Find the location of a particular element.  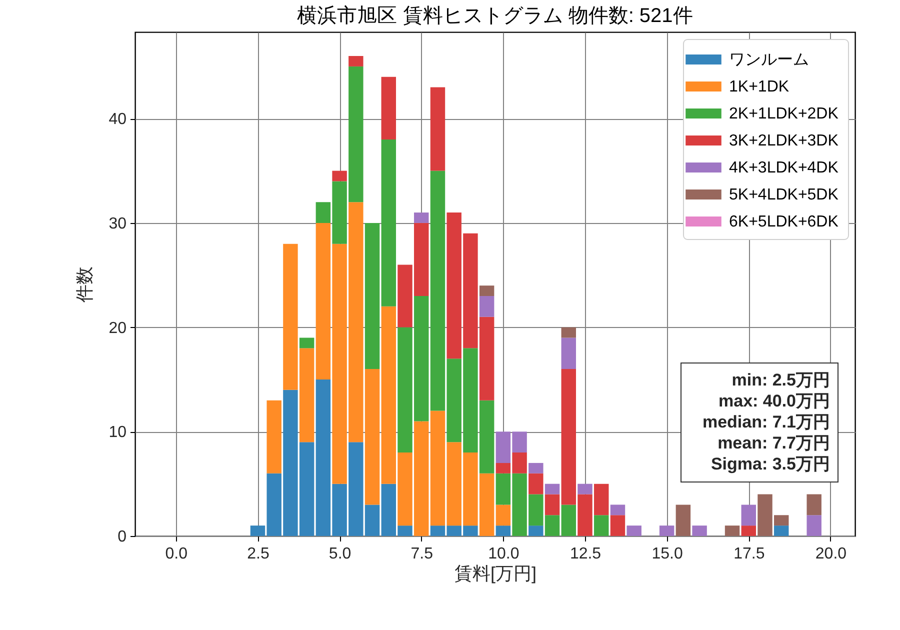

x-tick-label: 5.0 is located at coordinates (340, 554).